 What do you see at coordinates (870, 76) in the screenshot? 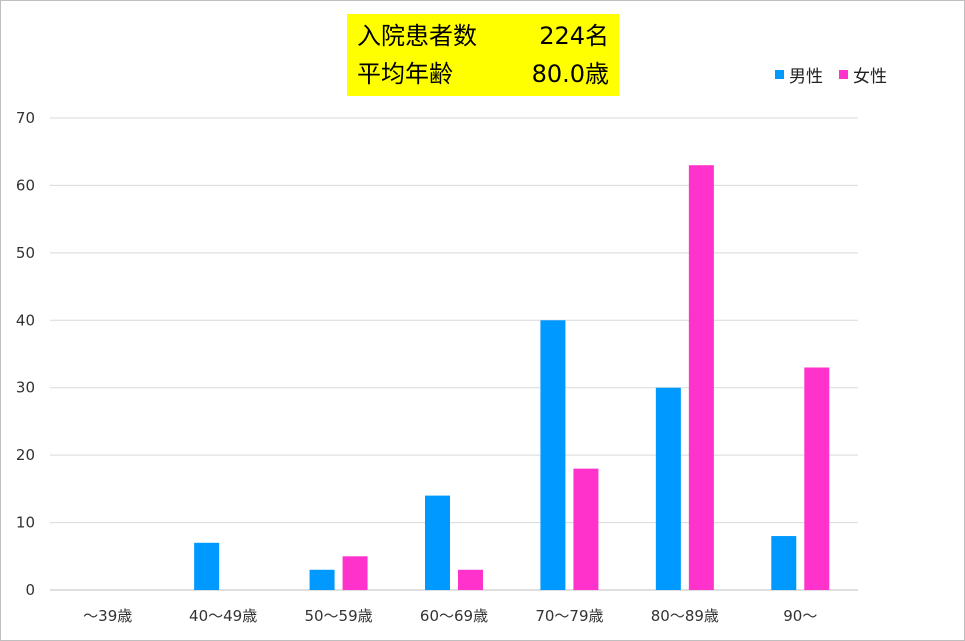
I see `legend-label-female: 女性` at bounding box center [870, 76].